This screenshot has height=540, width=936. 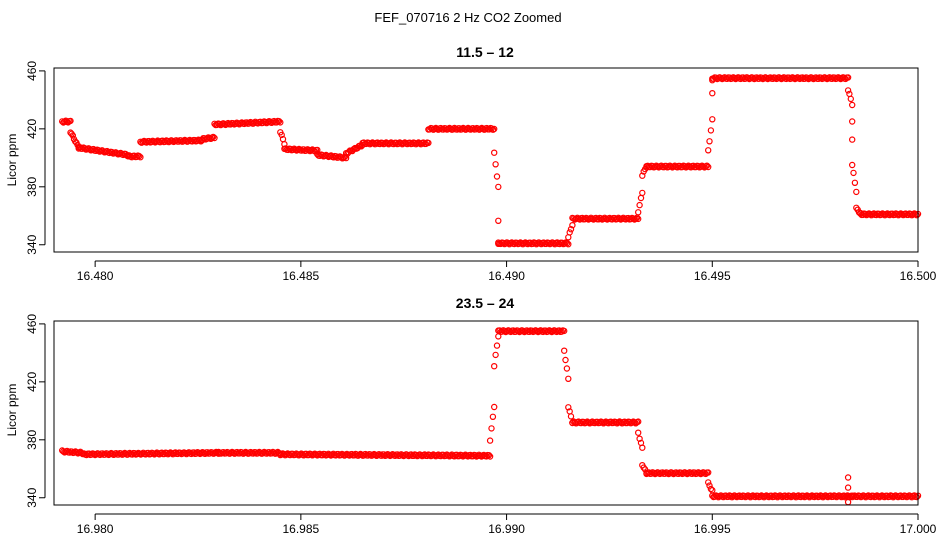 What do you see at coordinates (467, 17) in the screenshot?
I see `figure-title: FEF_070716 2 Hz CO2 Zoomed` at bounding box center [467, 17].